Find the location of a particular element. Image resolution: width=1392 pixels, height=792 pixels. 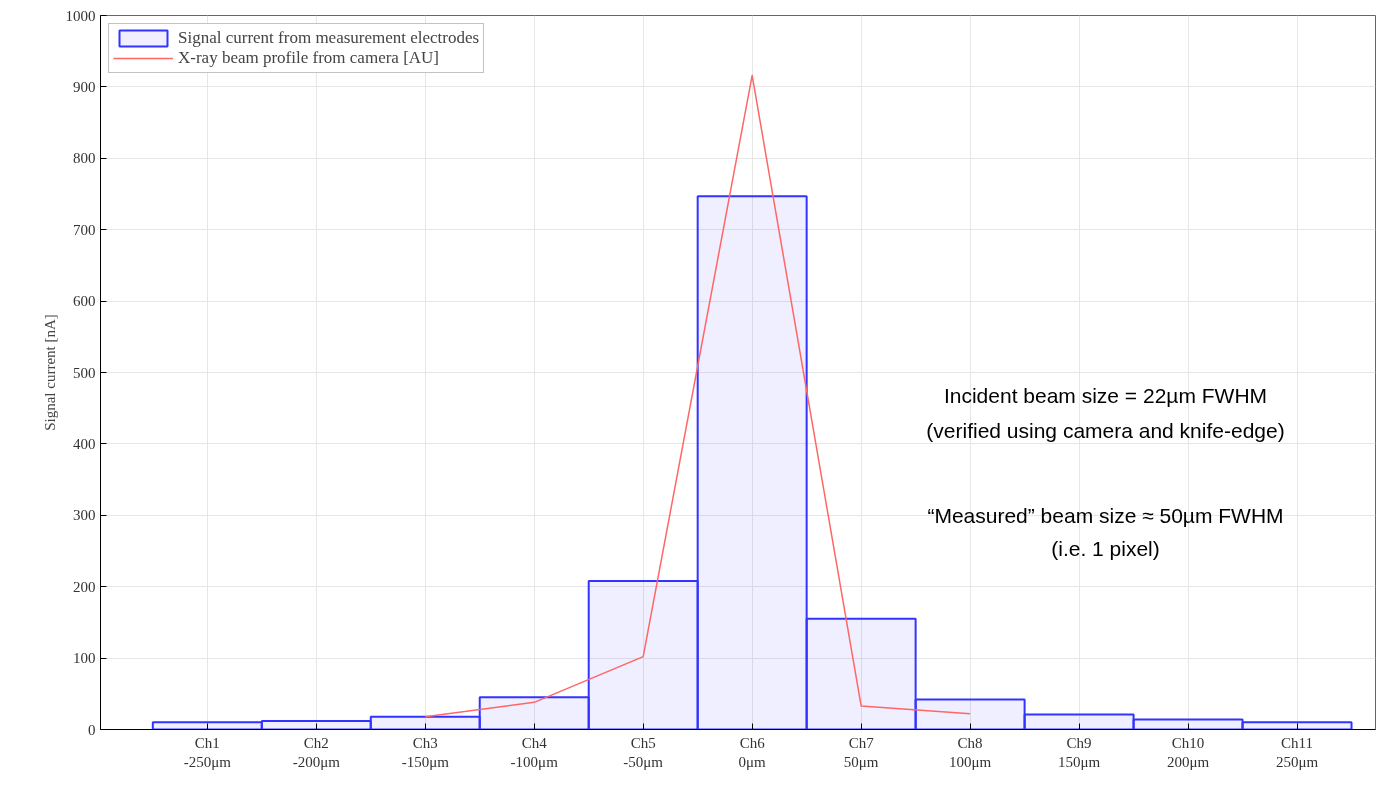

x-tick-label: Ch3 -150μm is located at coordinates (425, 752).